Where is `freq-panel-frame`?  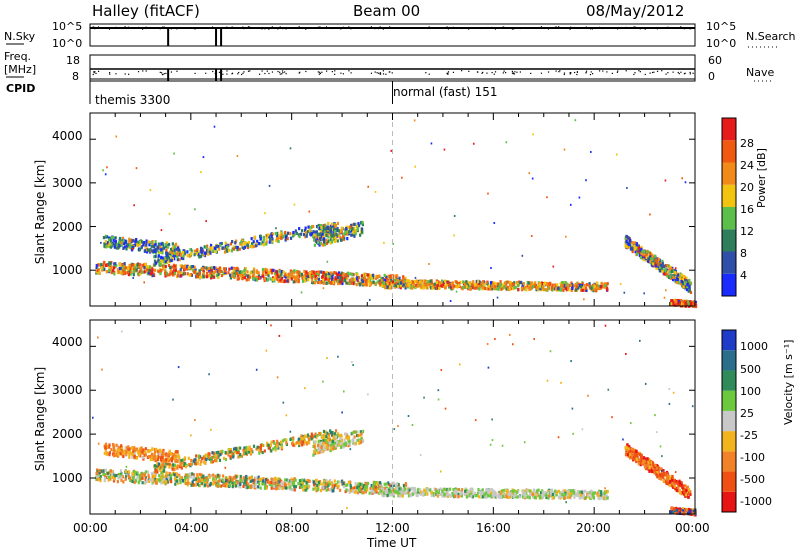 freq-panel-frame is located at coordinates (392, 68).